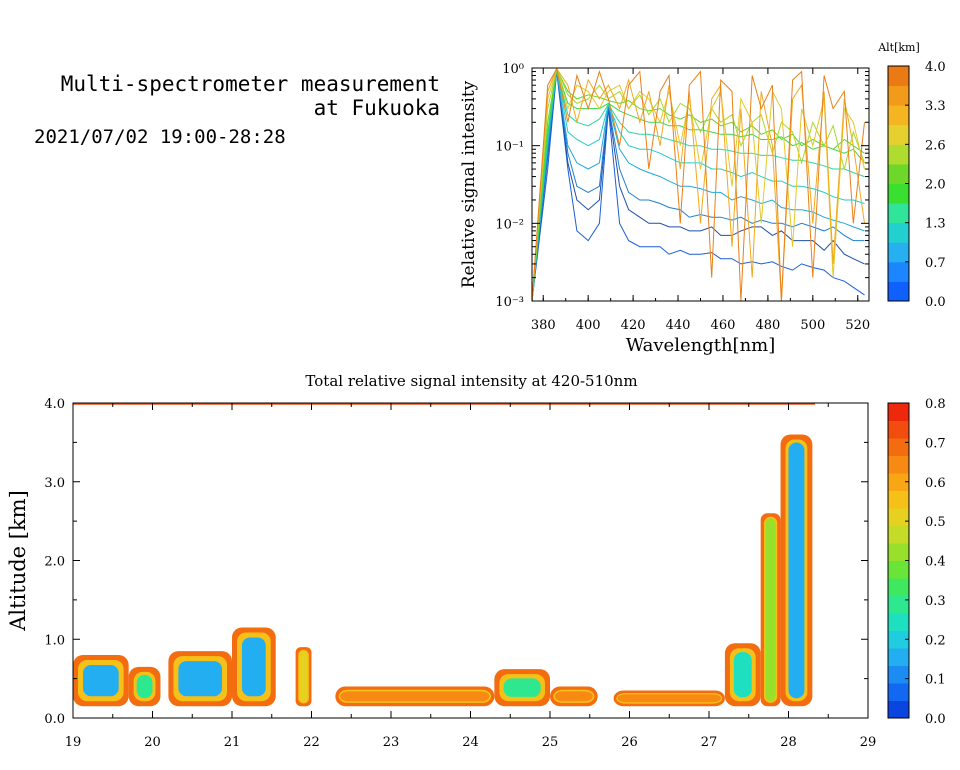 The height and width of the screenshot is (770, 960). I want to click on x-tick-label: 520, so click(857, 325).